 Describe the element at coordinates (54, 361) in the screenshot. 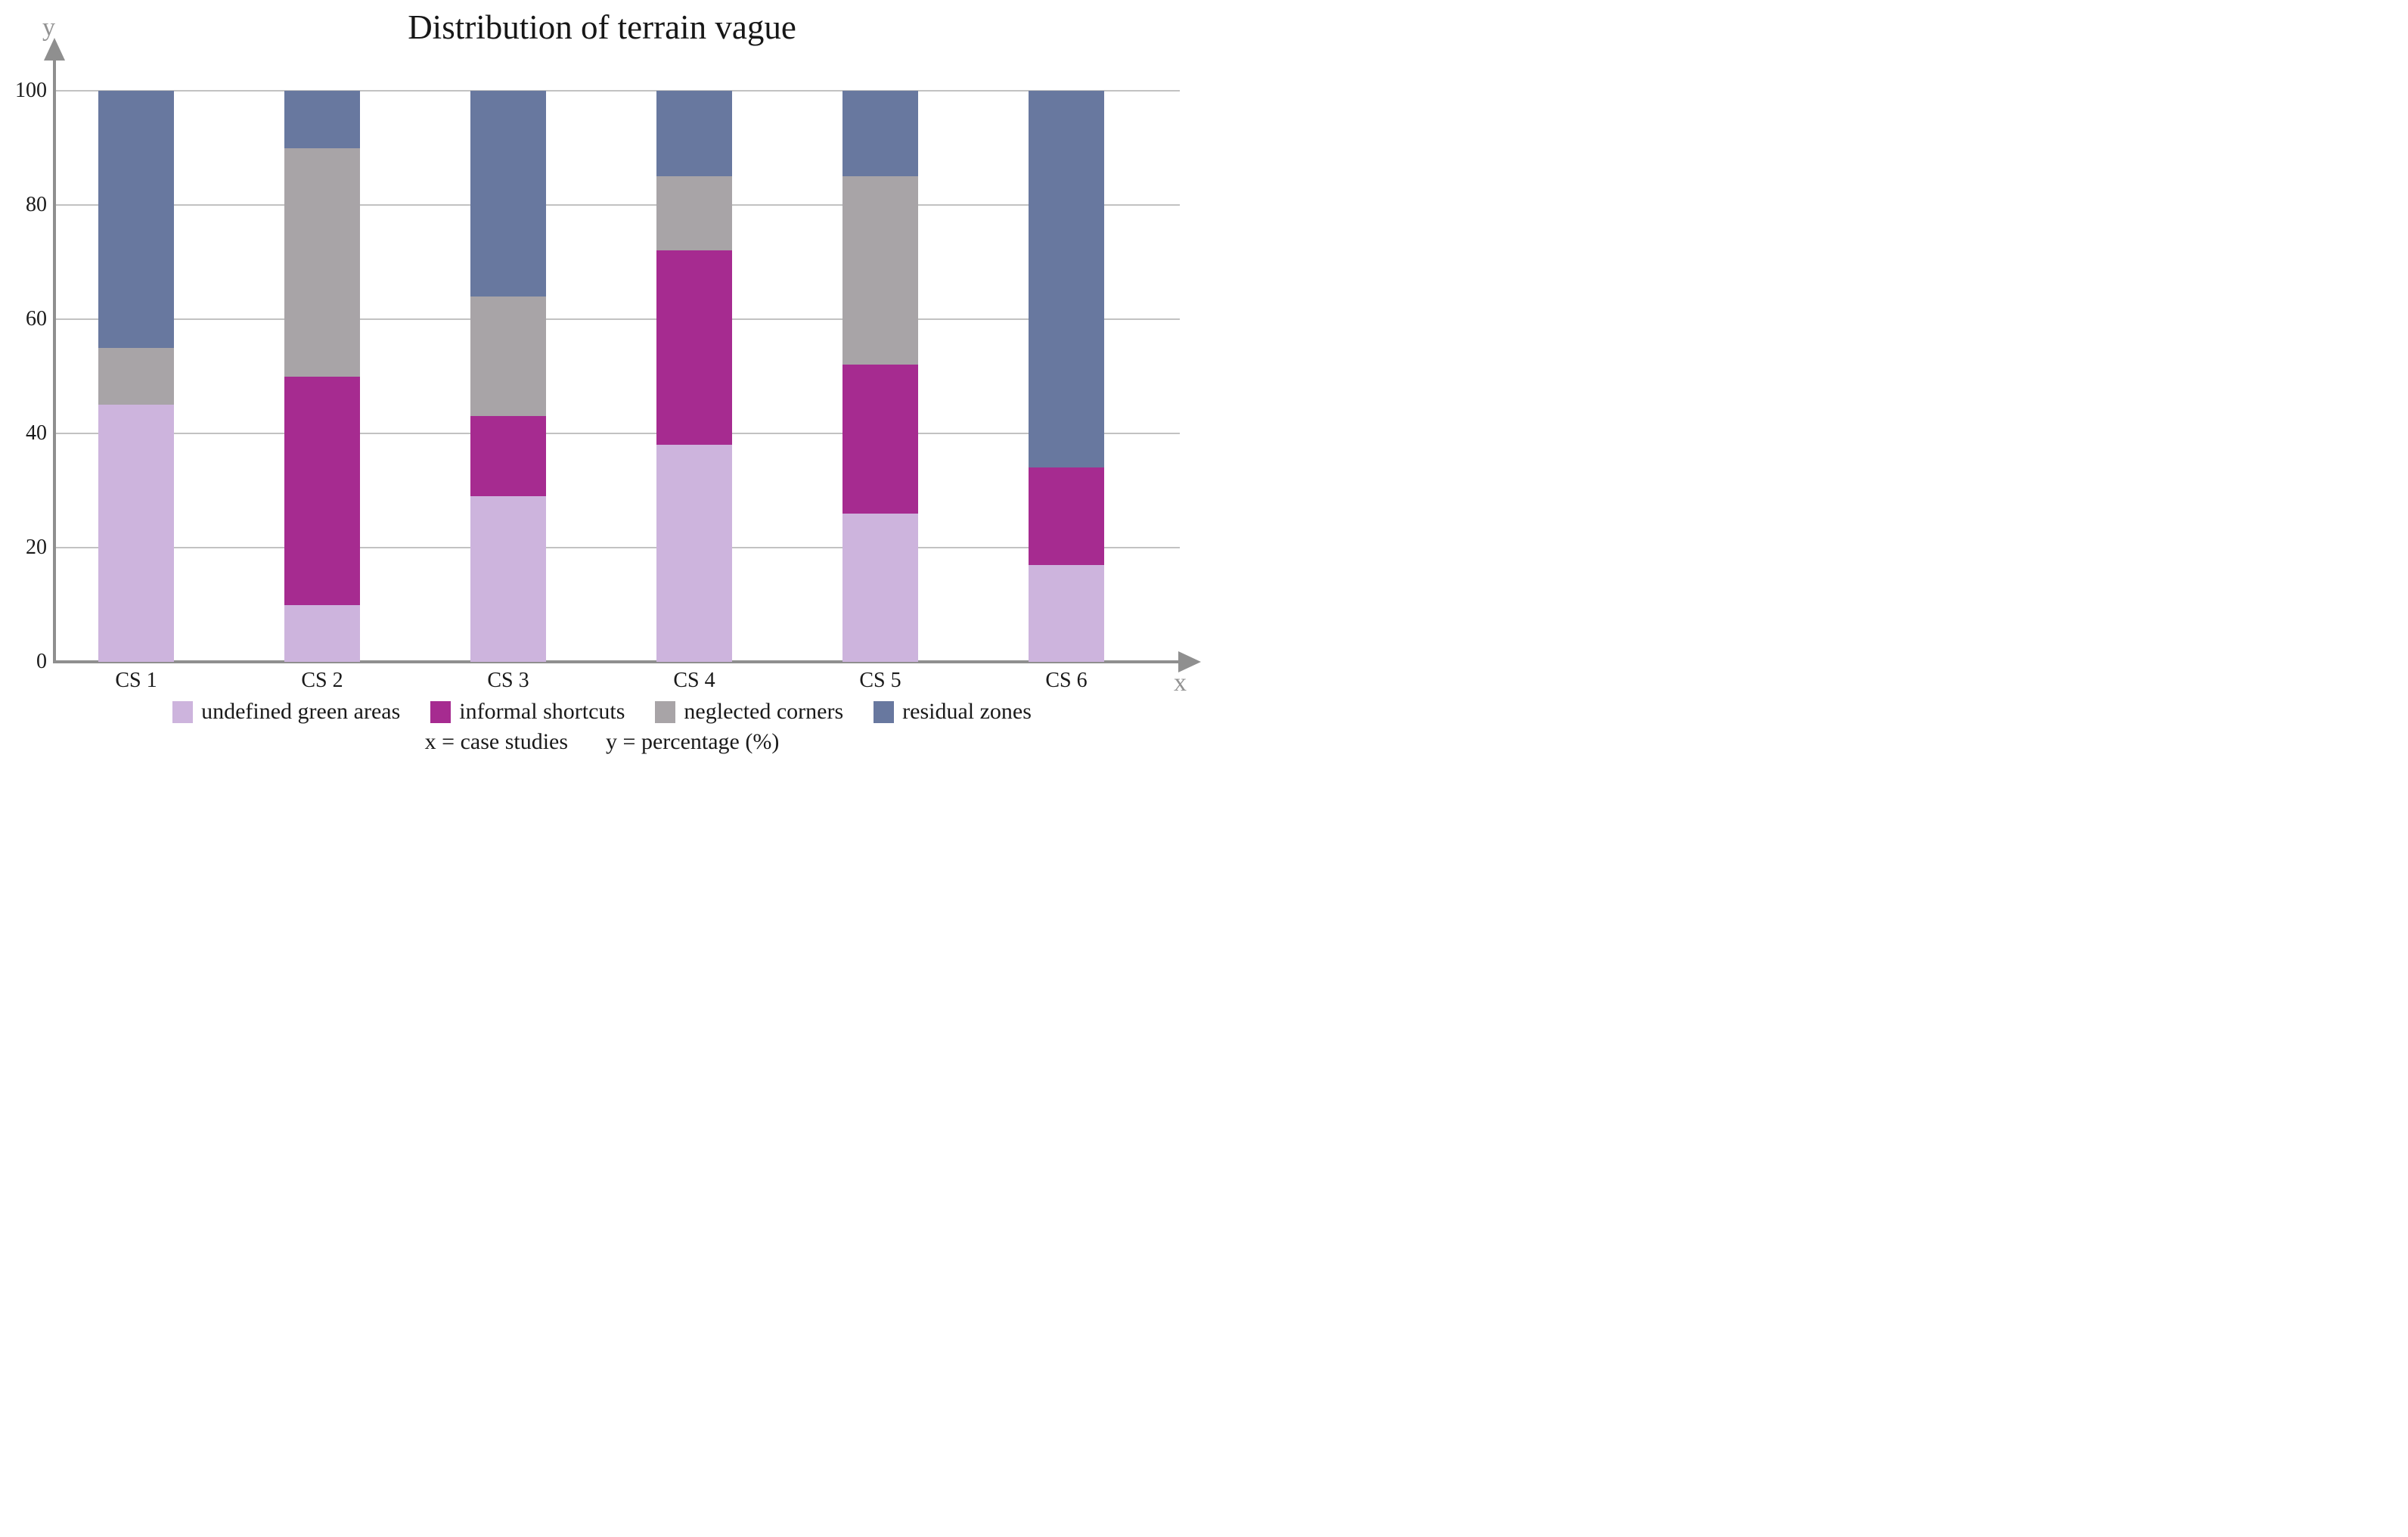

I see `y-axis-line` at that location.